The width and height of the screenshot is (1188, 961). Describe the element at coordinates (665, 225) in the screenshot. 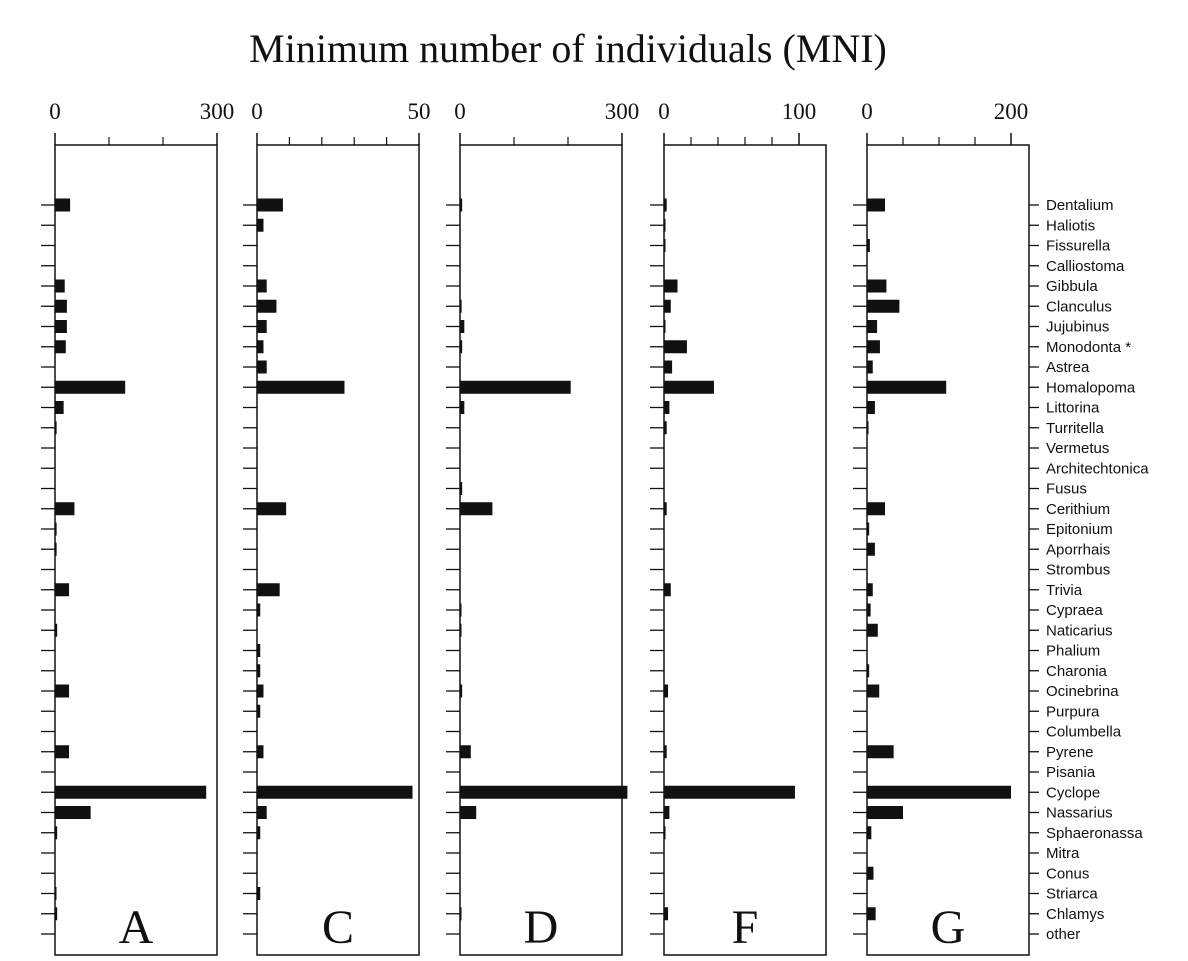

I see `bar-f-haliotis` at that location.